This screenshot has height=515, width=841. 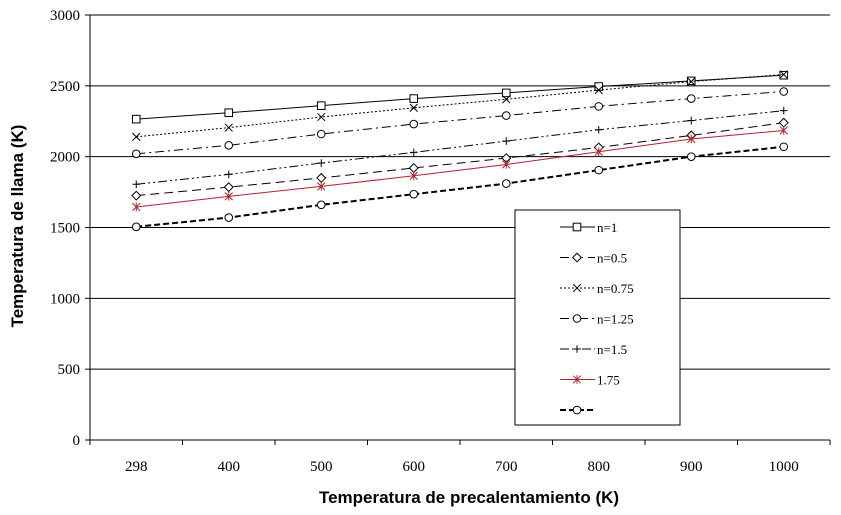 What do you see at coordinates (615, 288) in the screenshot?
I see `legend-label: n=0.75` at bounding box center [615, 288].